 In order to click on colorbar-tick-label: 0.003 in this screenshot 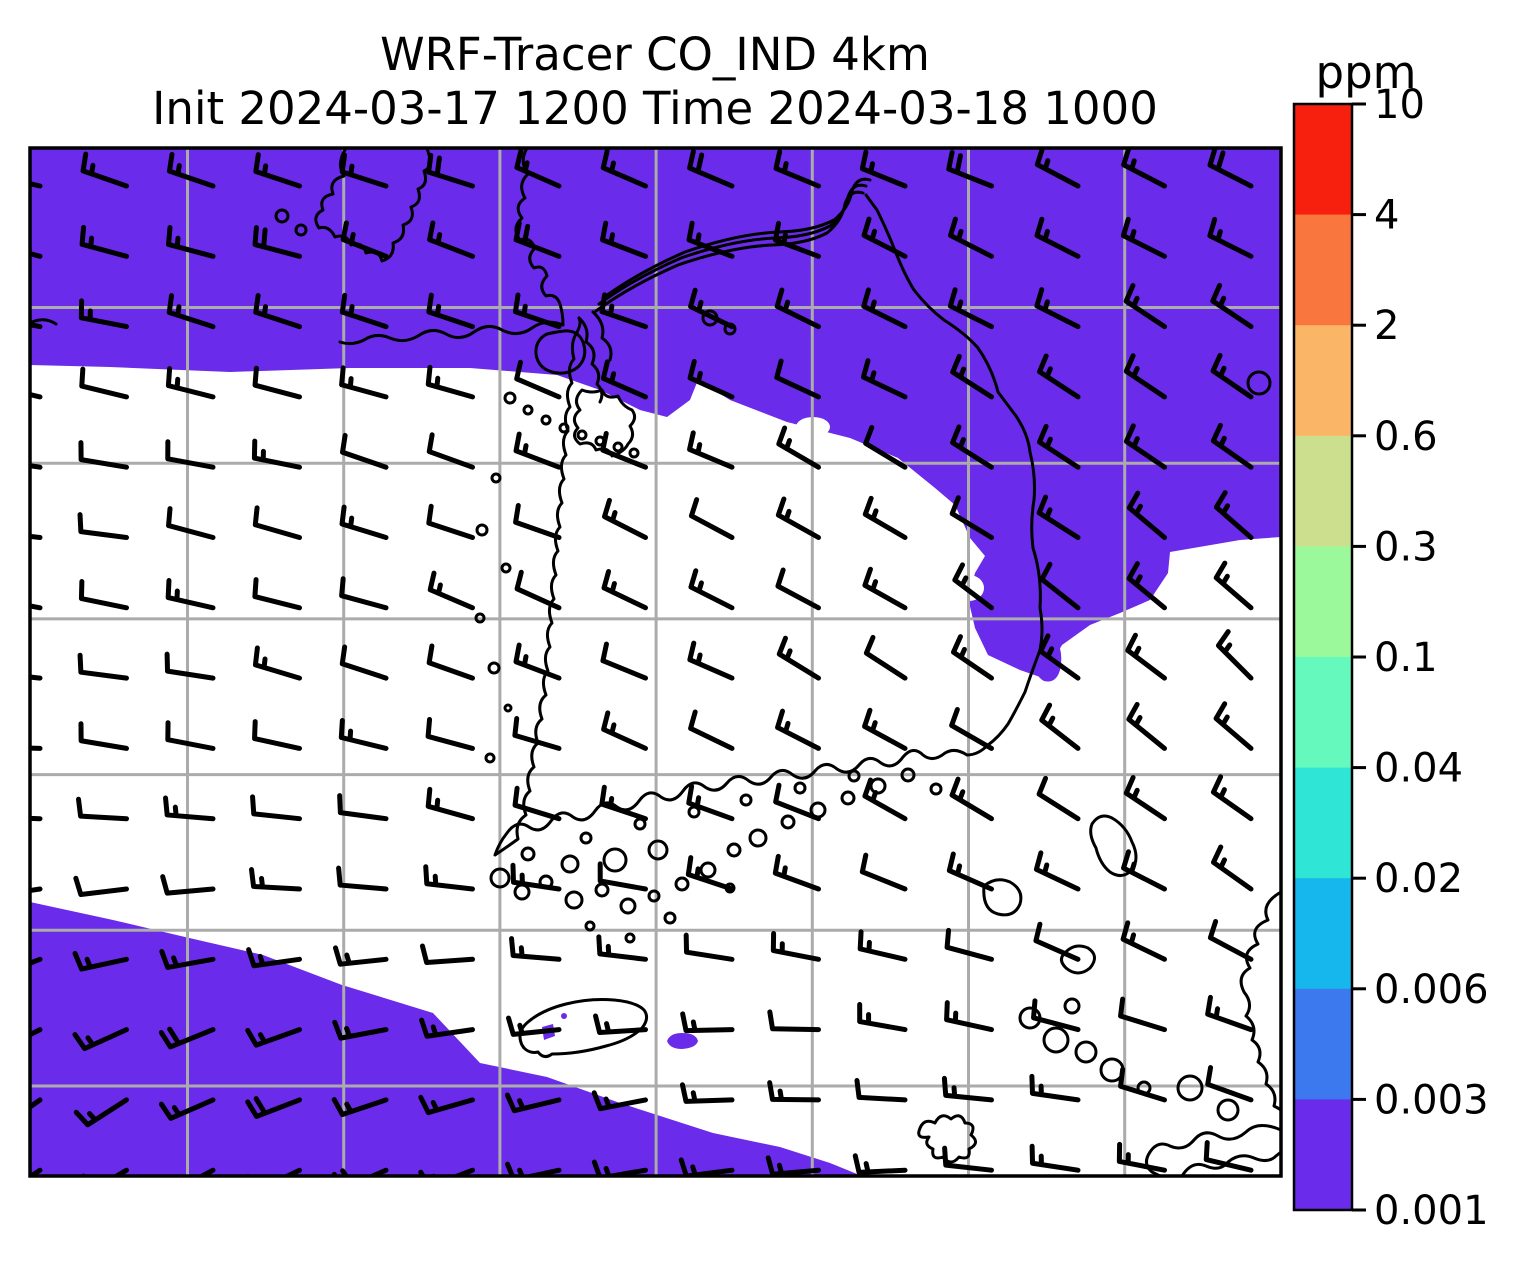, I will do `click(1431, 1100)`.